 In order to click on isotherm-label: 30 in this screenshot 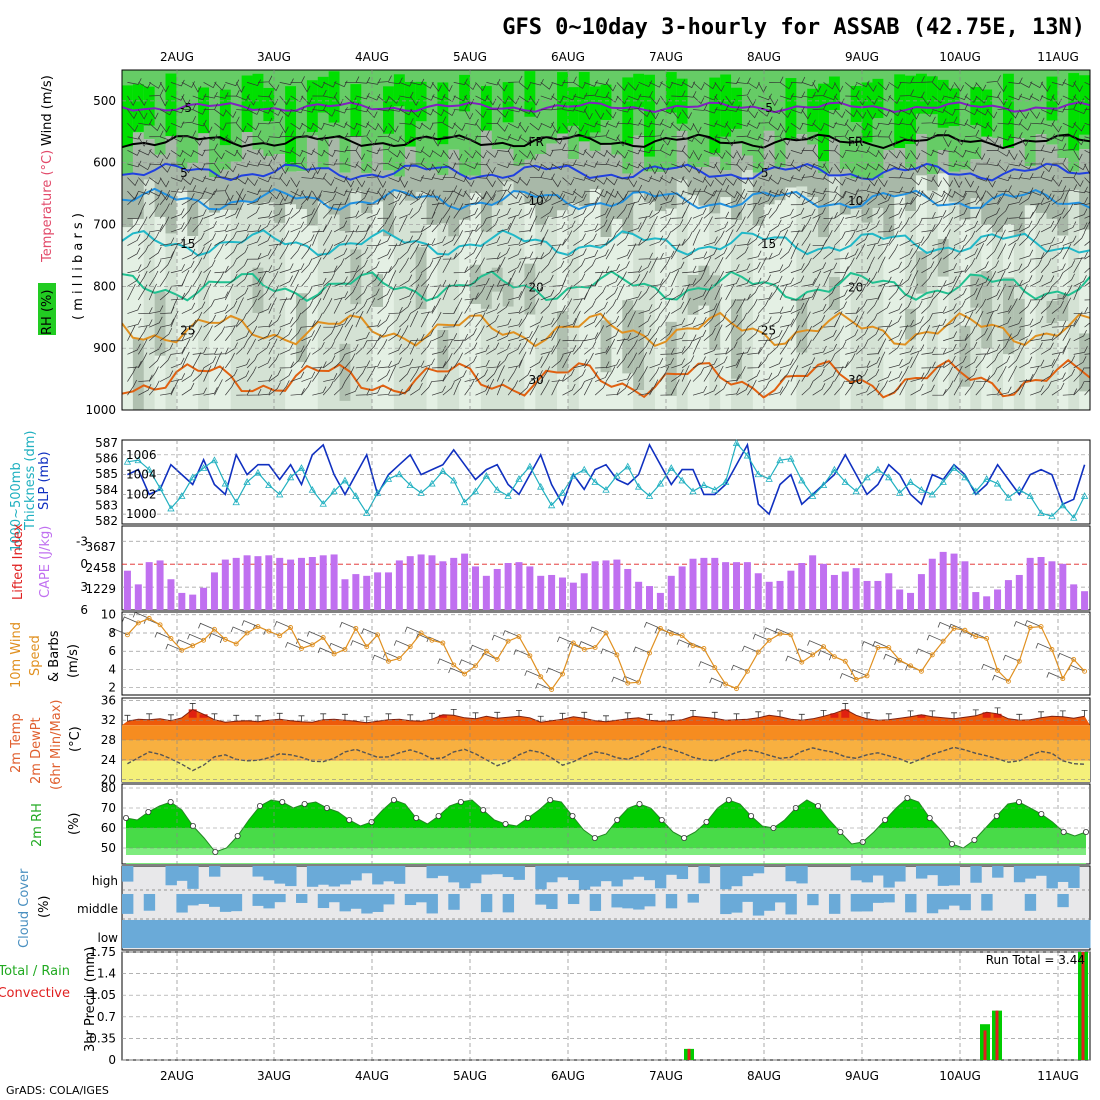, I will do `click(536, 380)`.